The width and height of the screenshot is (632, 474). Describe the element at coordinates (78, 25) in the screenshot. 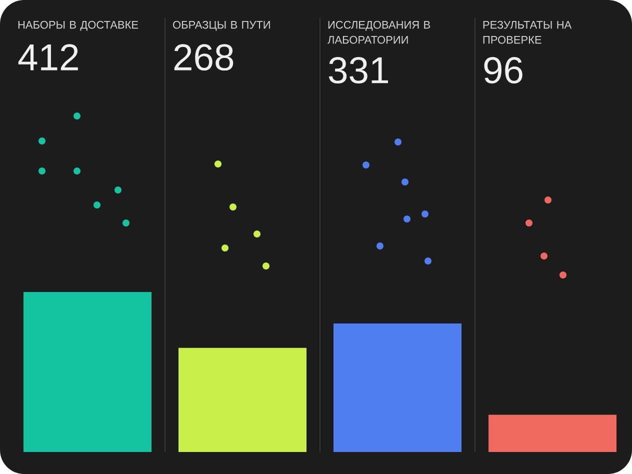

I see `x-tick-label: НАБОРЫ В ДОСТАВКЕ` at that location.